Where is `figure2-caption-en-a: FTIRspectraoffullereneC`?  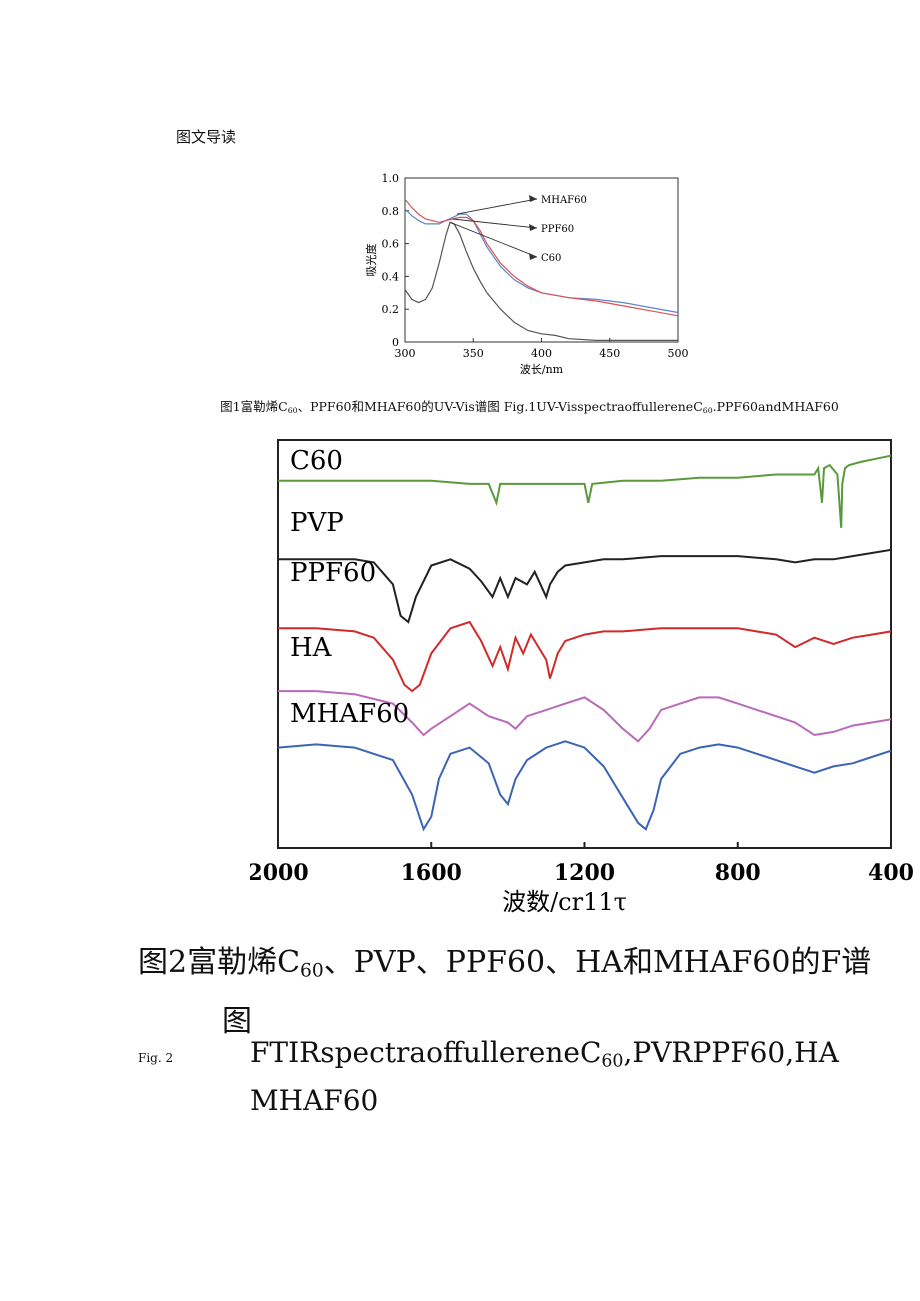 figure2-caption-en-a: FTIRspectraoffullereneC is located at coordinates (426, 1052).